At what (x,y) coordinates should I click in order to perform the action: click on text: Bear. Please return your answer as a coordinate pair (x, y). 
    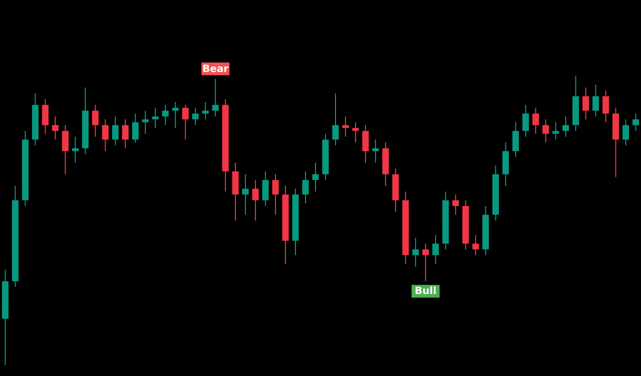
    Looking at the image, I should click on (215, 69).